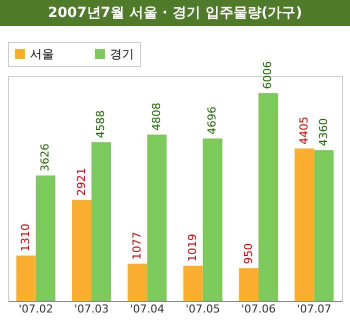 Image resolution: width=350 pixels, height=320 pixels. Describe the element at coordinates (323, 132) in the screenshot. I see `data-label: 4360` at that location.